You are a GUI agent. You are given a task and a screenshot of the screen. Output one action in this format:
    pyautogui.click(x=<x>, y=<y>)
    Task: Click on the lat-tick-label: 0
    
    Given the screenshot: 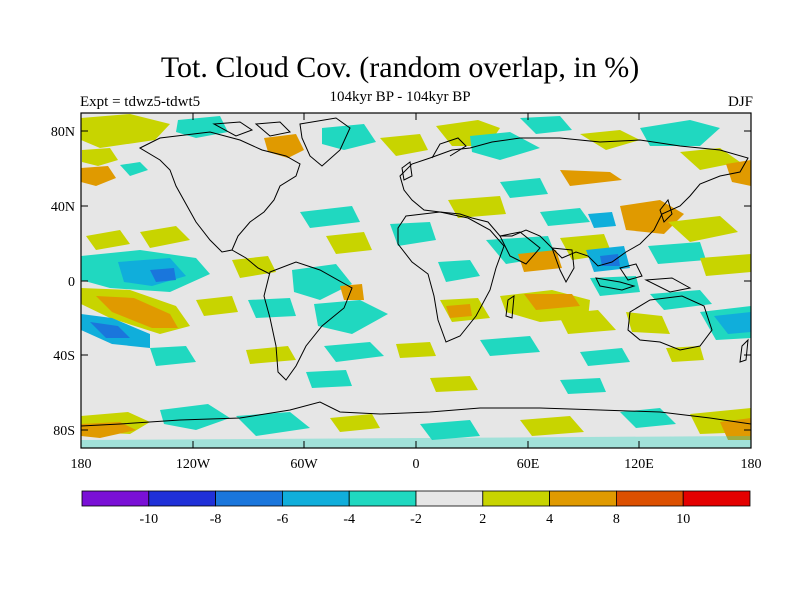 What is the action you would take?
    pyautogui.click(x=71, y=282)
    